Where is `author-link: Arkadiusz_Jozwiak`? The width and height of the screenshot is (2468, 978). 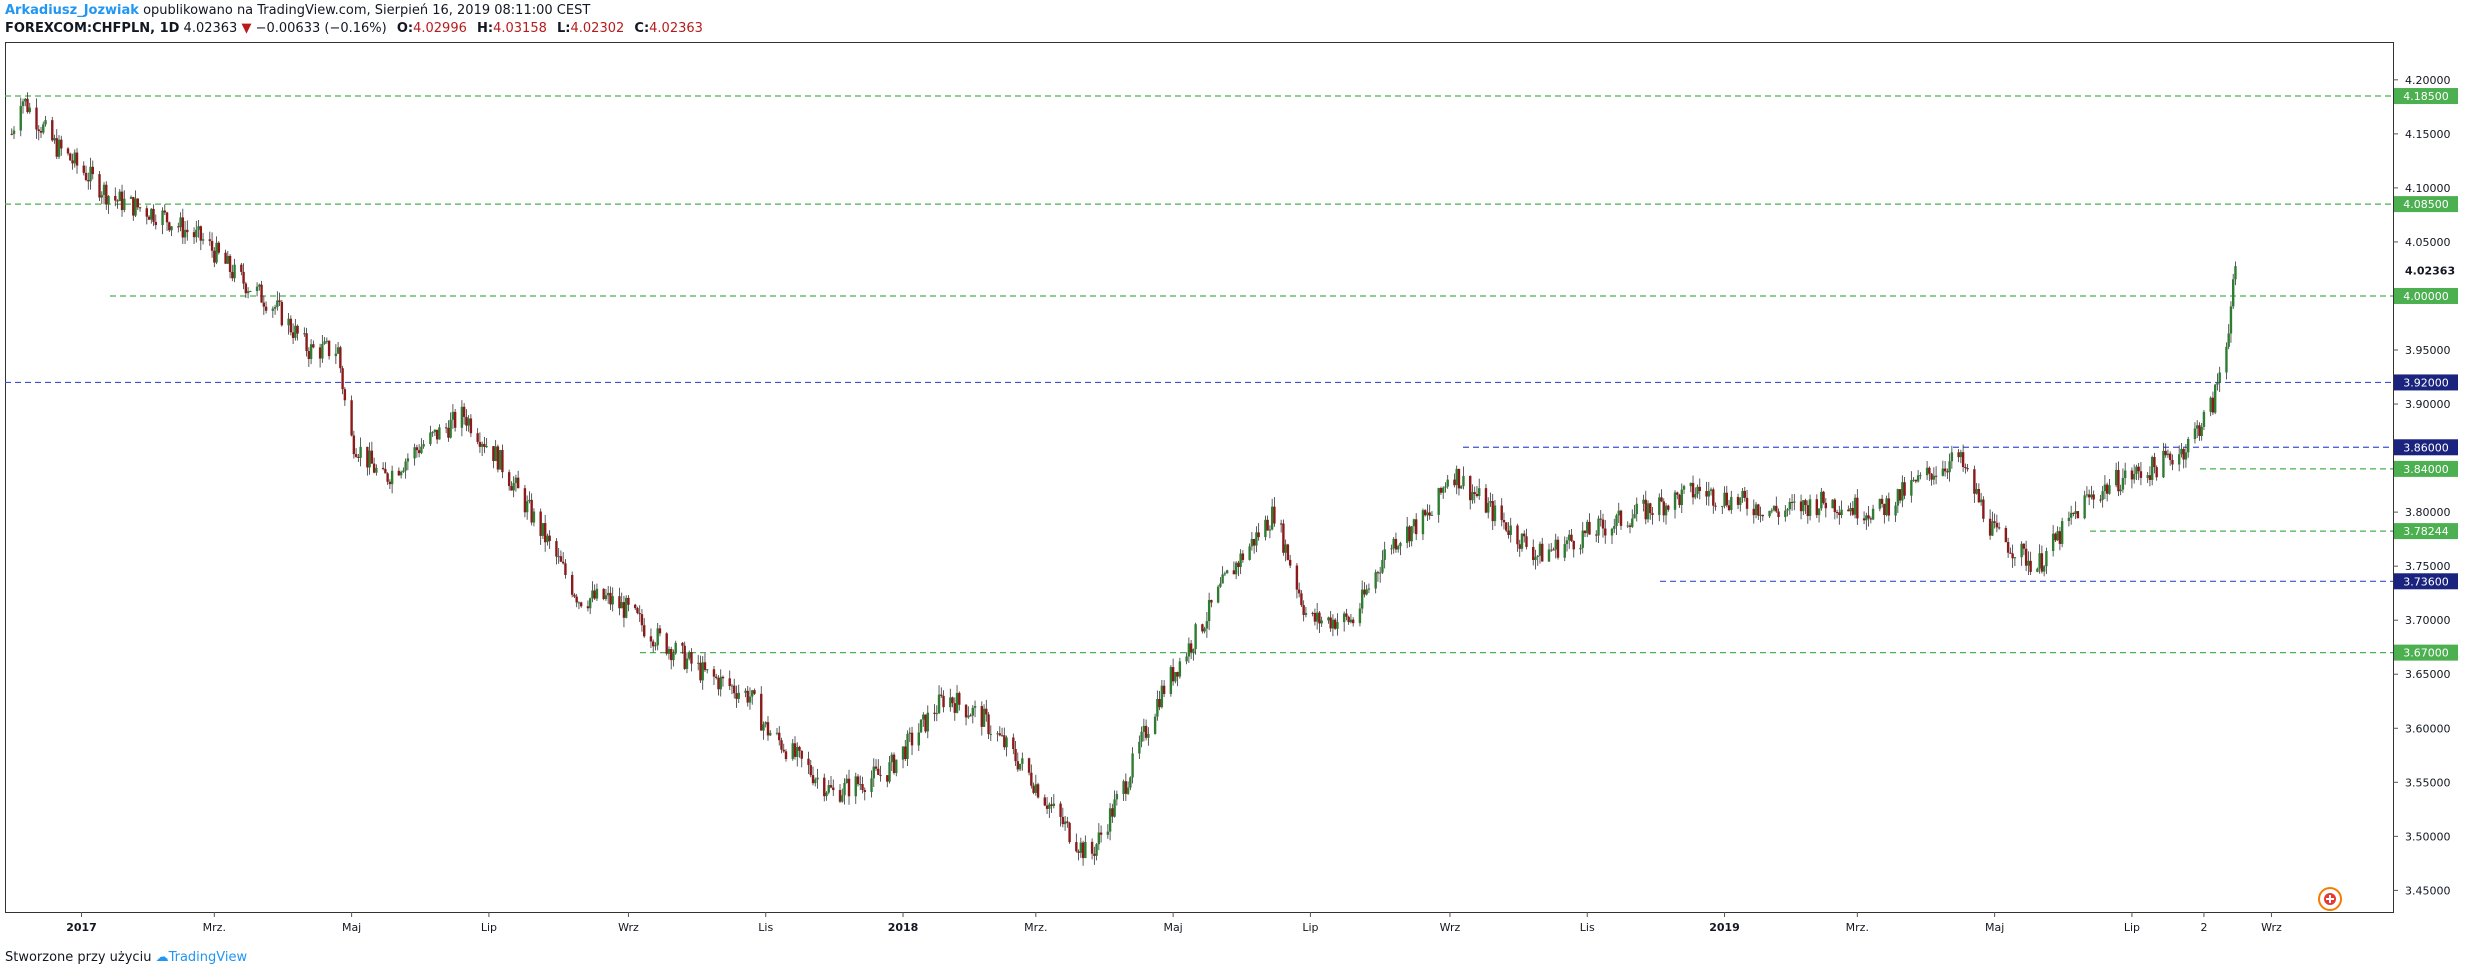 author-link: Arkadiusz_Jozwiak is located at coordinates (72, 10).